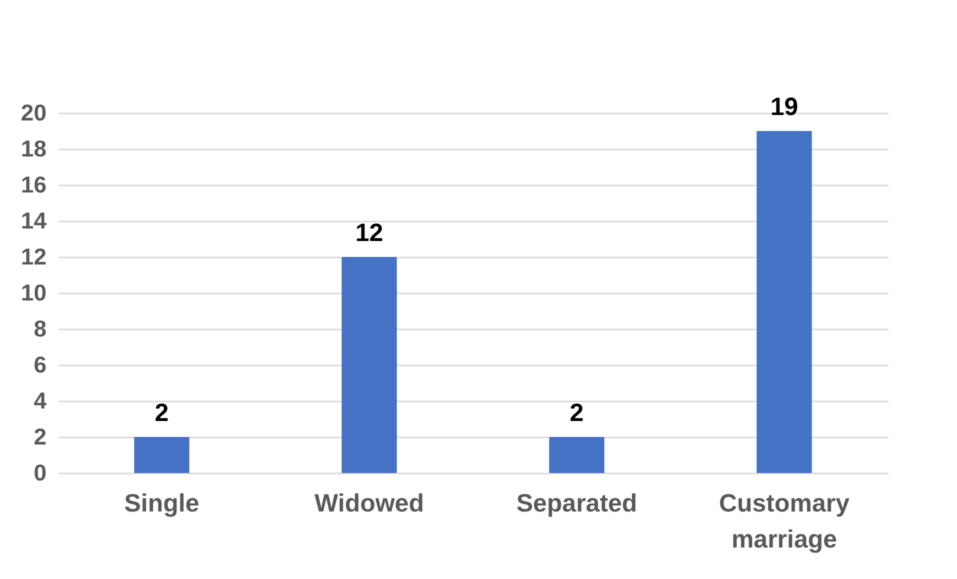 This screenshot has height=579, width=957. Describe the element at coordinates (369, 233) in the screenshot. I see `data-label: 12` at that location.